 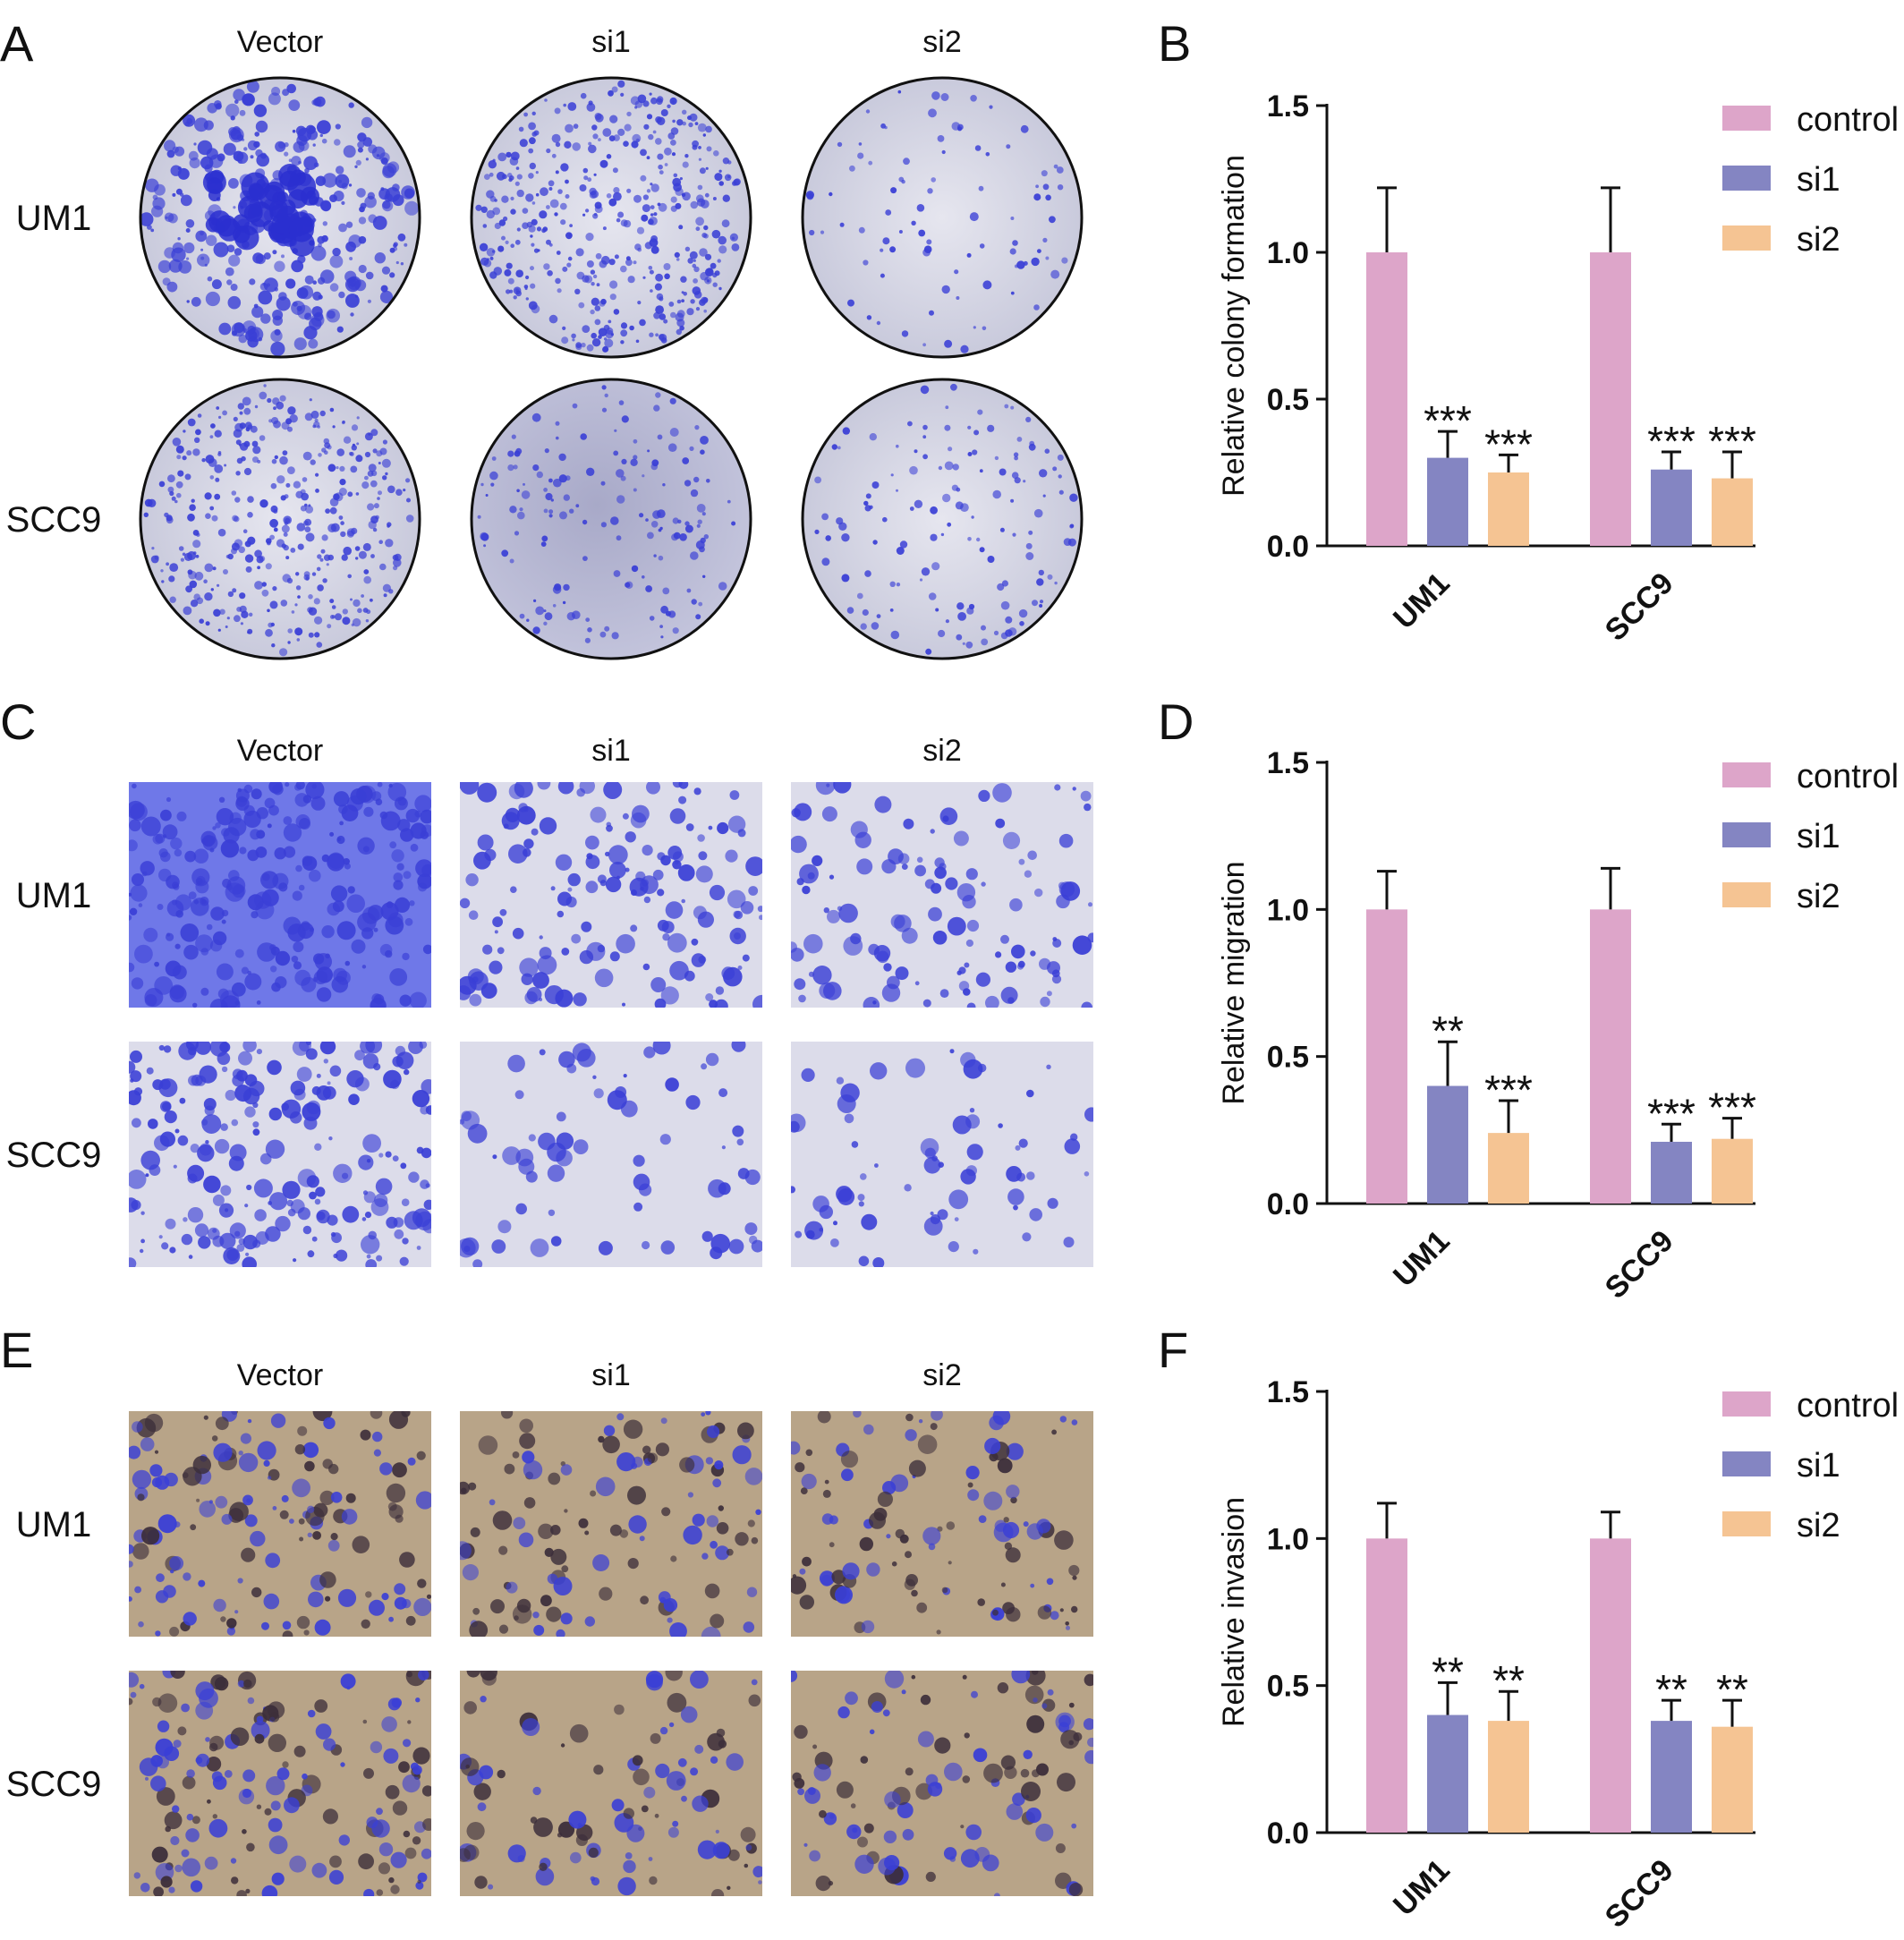 What do you see at coordinates (1610, 1056) in the screenshot?
I see `bar-control-scc9` at bounding box center [1610, 1056].